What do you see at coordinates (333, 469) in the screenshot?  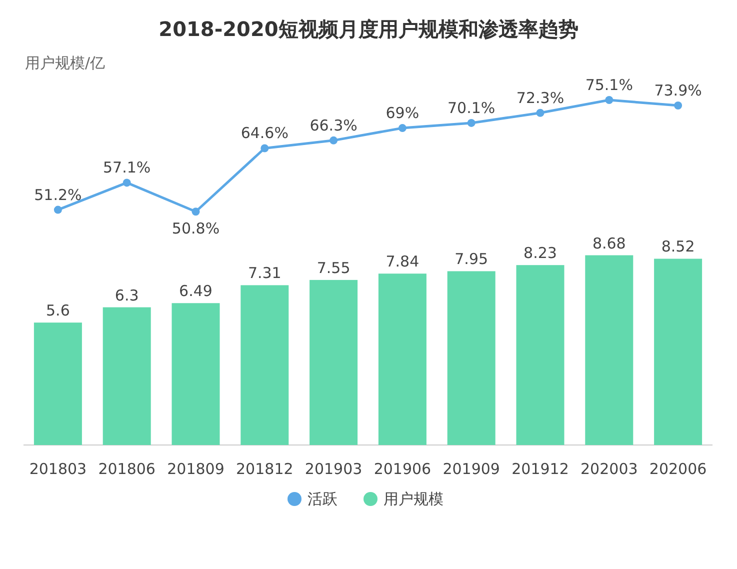 I see `x-tick-label: 201903` at bounding box center [333, 469].